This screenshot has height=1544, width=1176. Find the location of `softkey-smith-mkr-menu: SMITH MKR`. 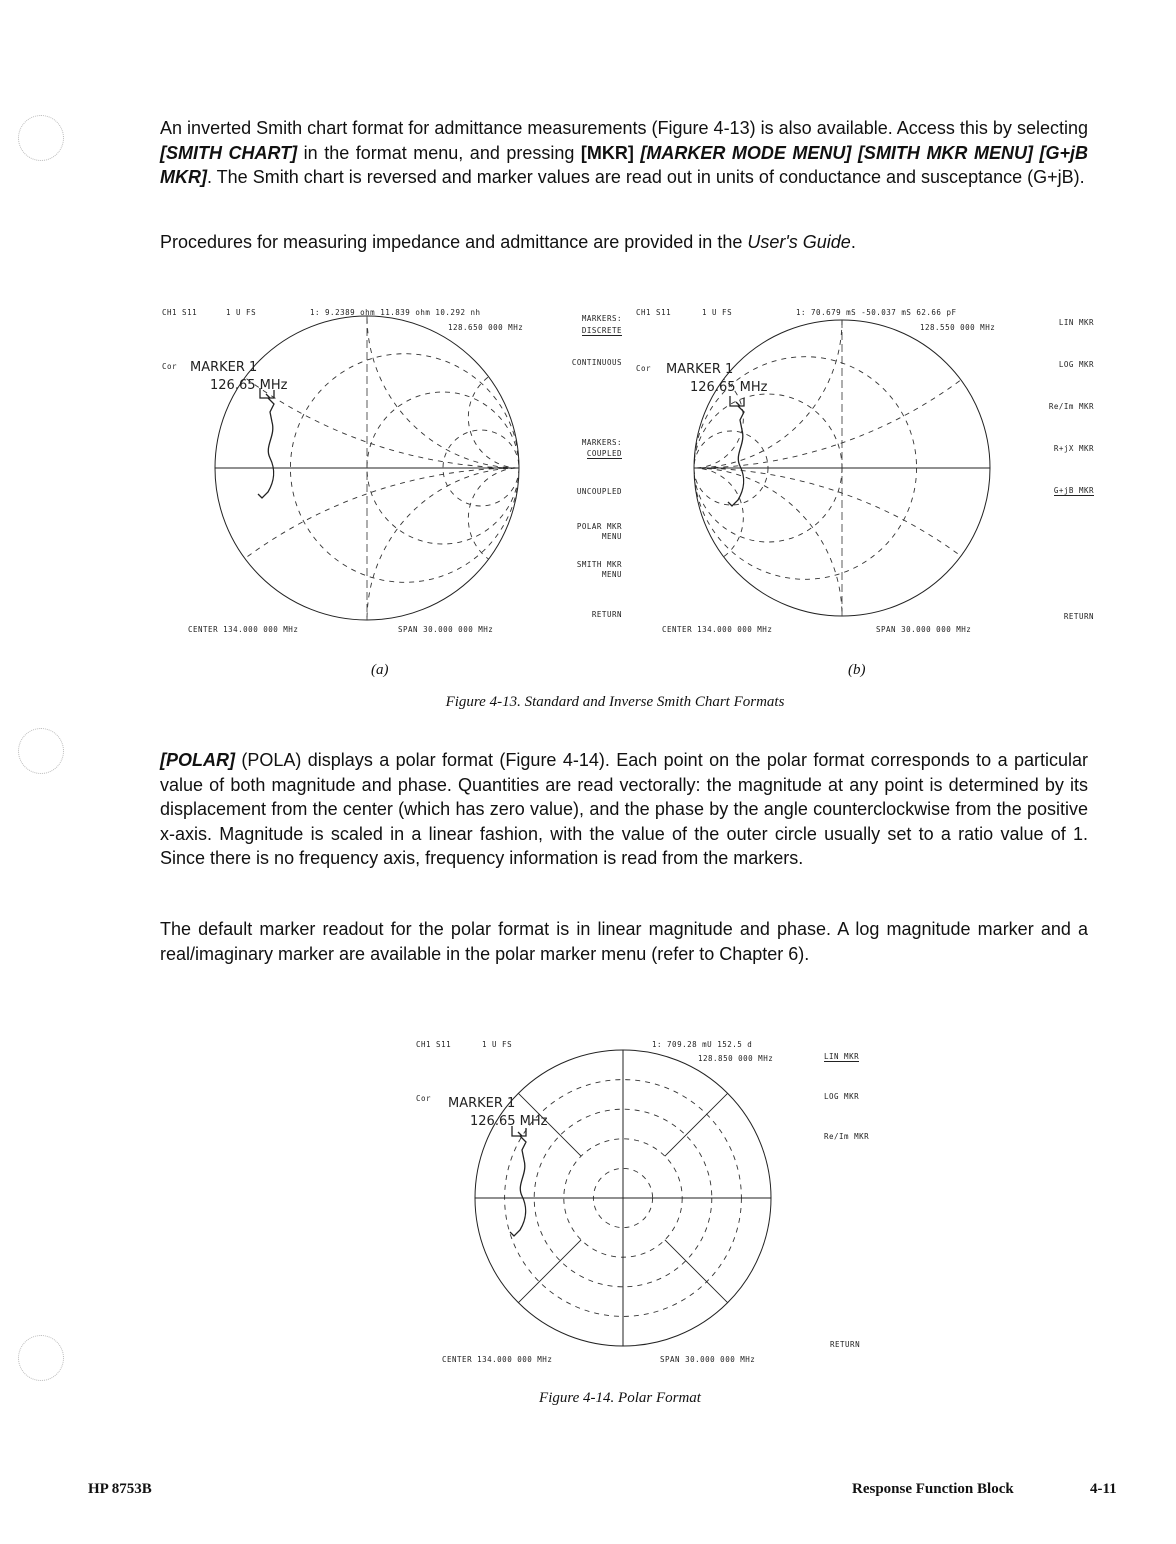

softkey-smith-mkr-menu: SMITH MKR is located at coordinates (599, 564).